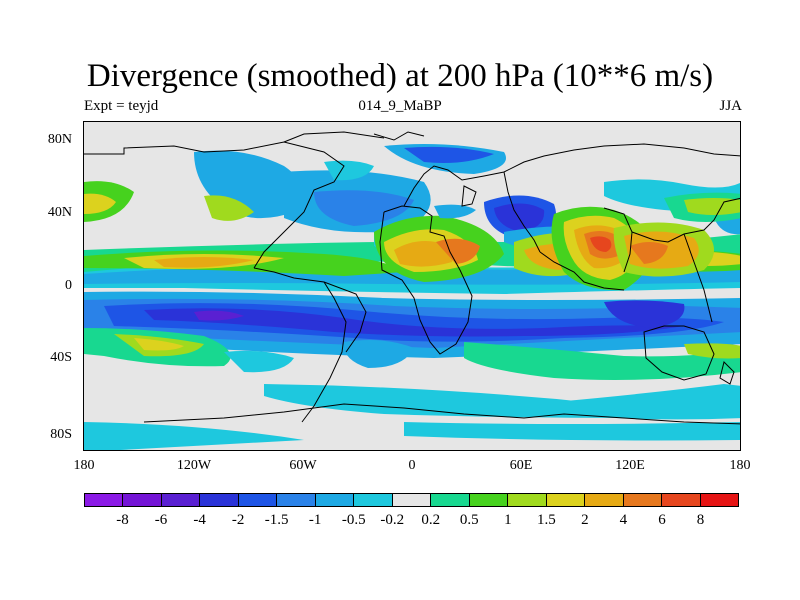 The image size is (800, 600). Describe the element at coordinates (276, 520) in the screenshot. I see `colorbar-label: -1.5` at that location.